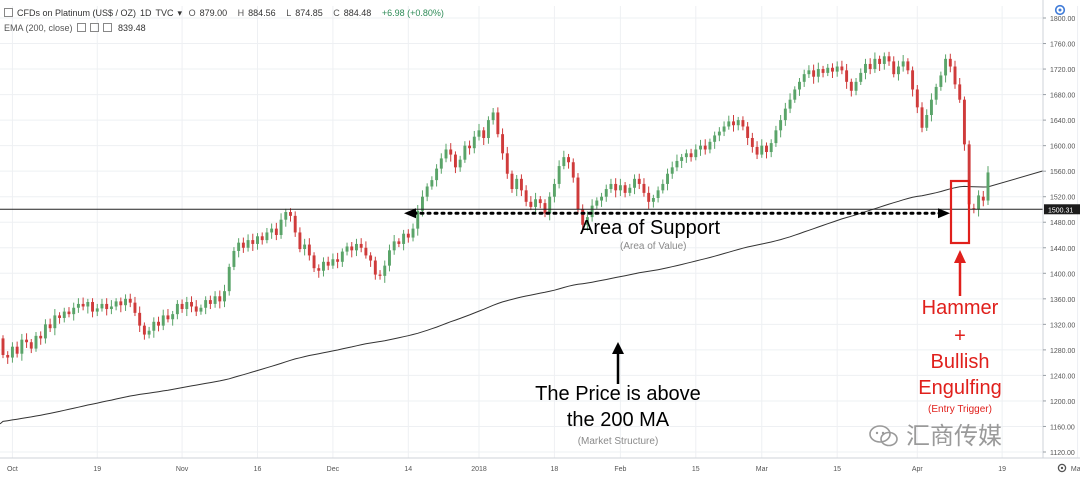  Describe the element at coordinates (81, 27) in the screenshot. I see `eye-icon` at that location.